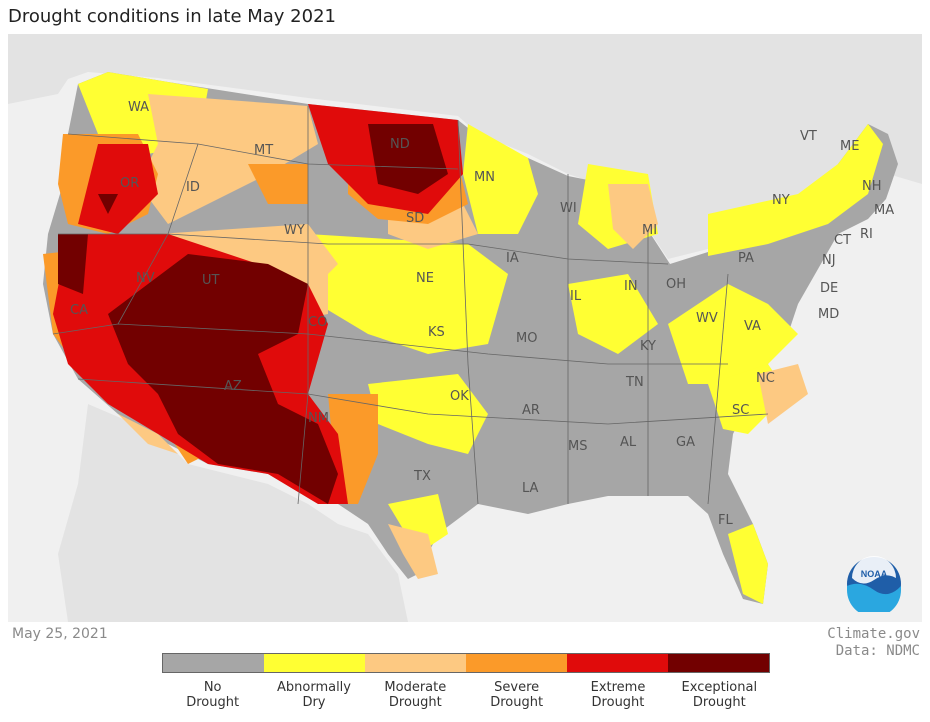 Image resolution: width=930 pixels, height=722 pixels. I want to click on state-label: MI, so click(649, 230).